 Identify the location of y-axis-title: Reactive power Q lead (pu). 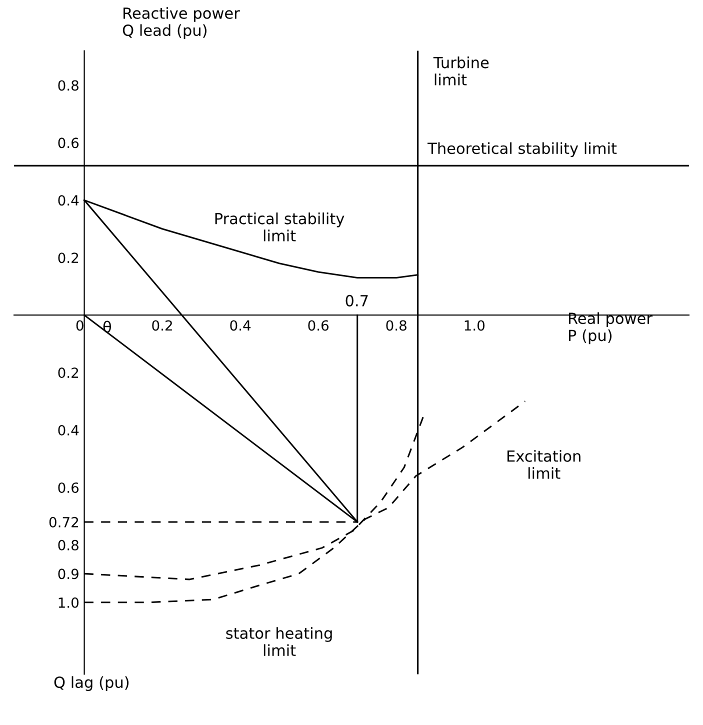
(181, 23).